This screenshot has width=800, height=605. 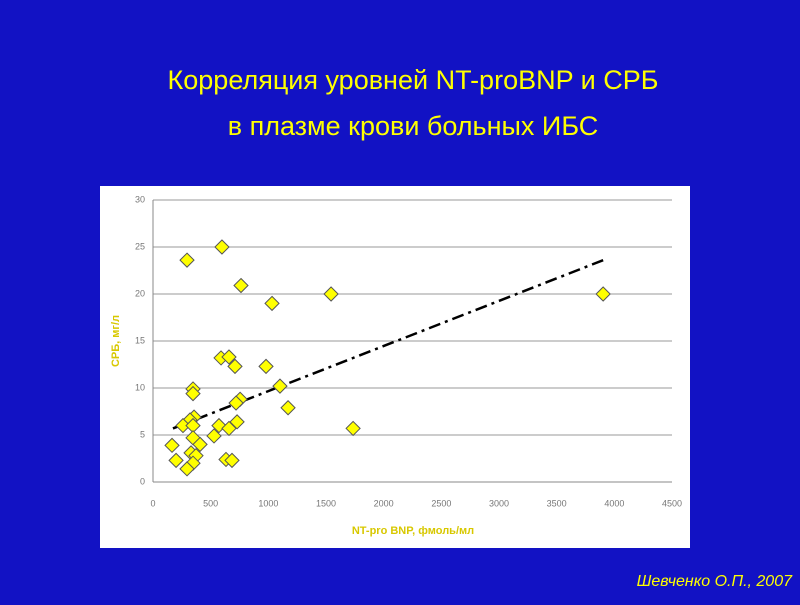 What do you see at coordinates (557, 503) in the screenshot?
I see `x-tick-label: 3500` at bounding box center [557, 503].